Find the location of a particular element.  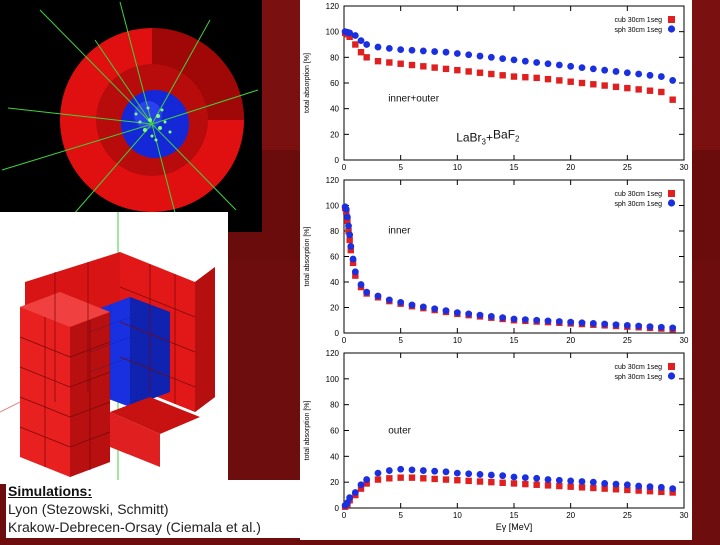

x-tick-label: 0 is located at coordinates (344, 167).